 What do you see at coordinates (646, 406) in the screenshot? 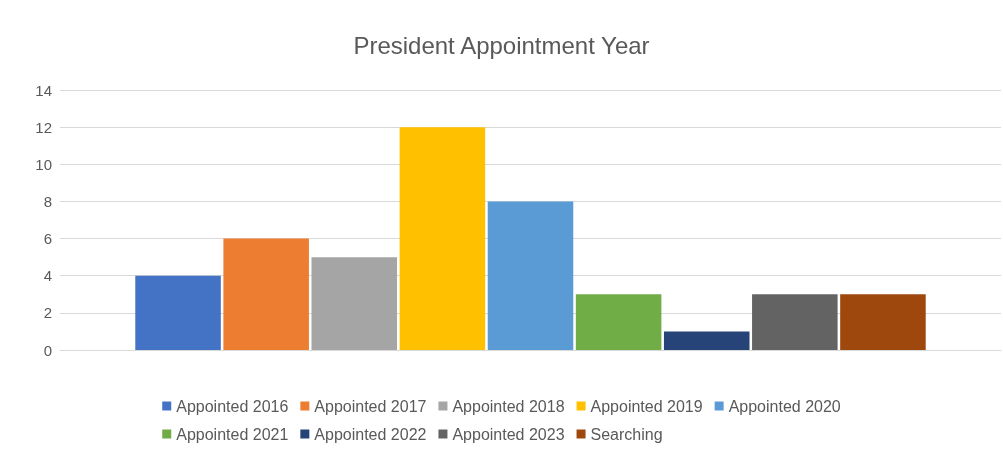
I see `legend-label: Appointed 2019` at bounding box center [646, 406].